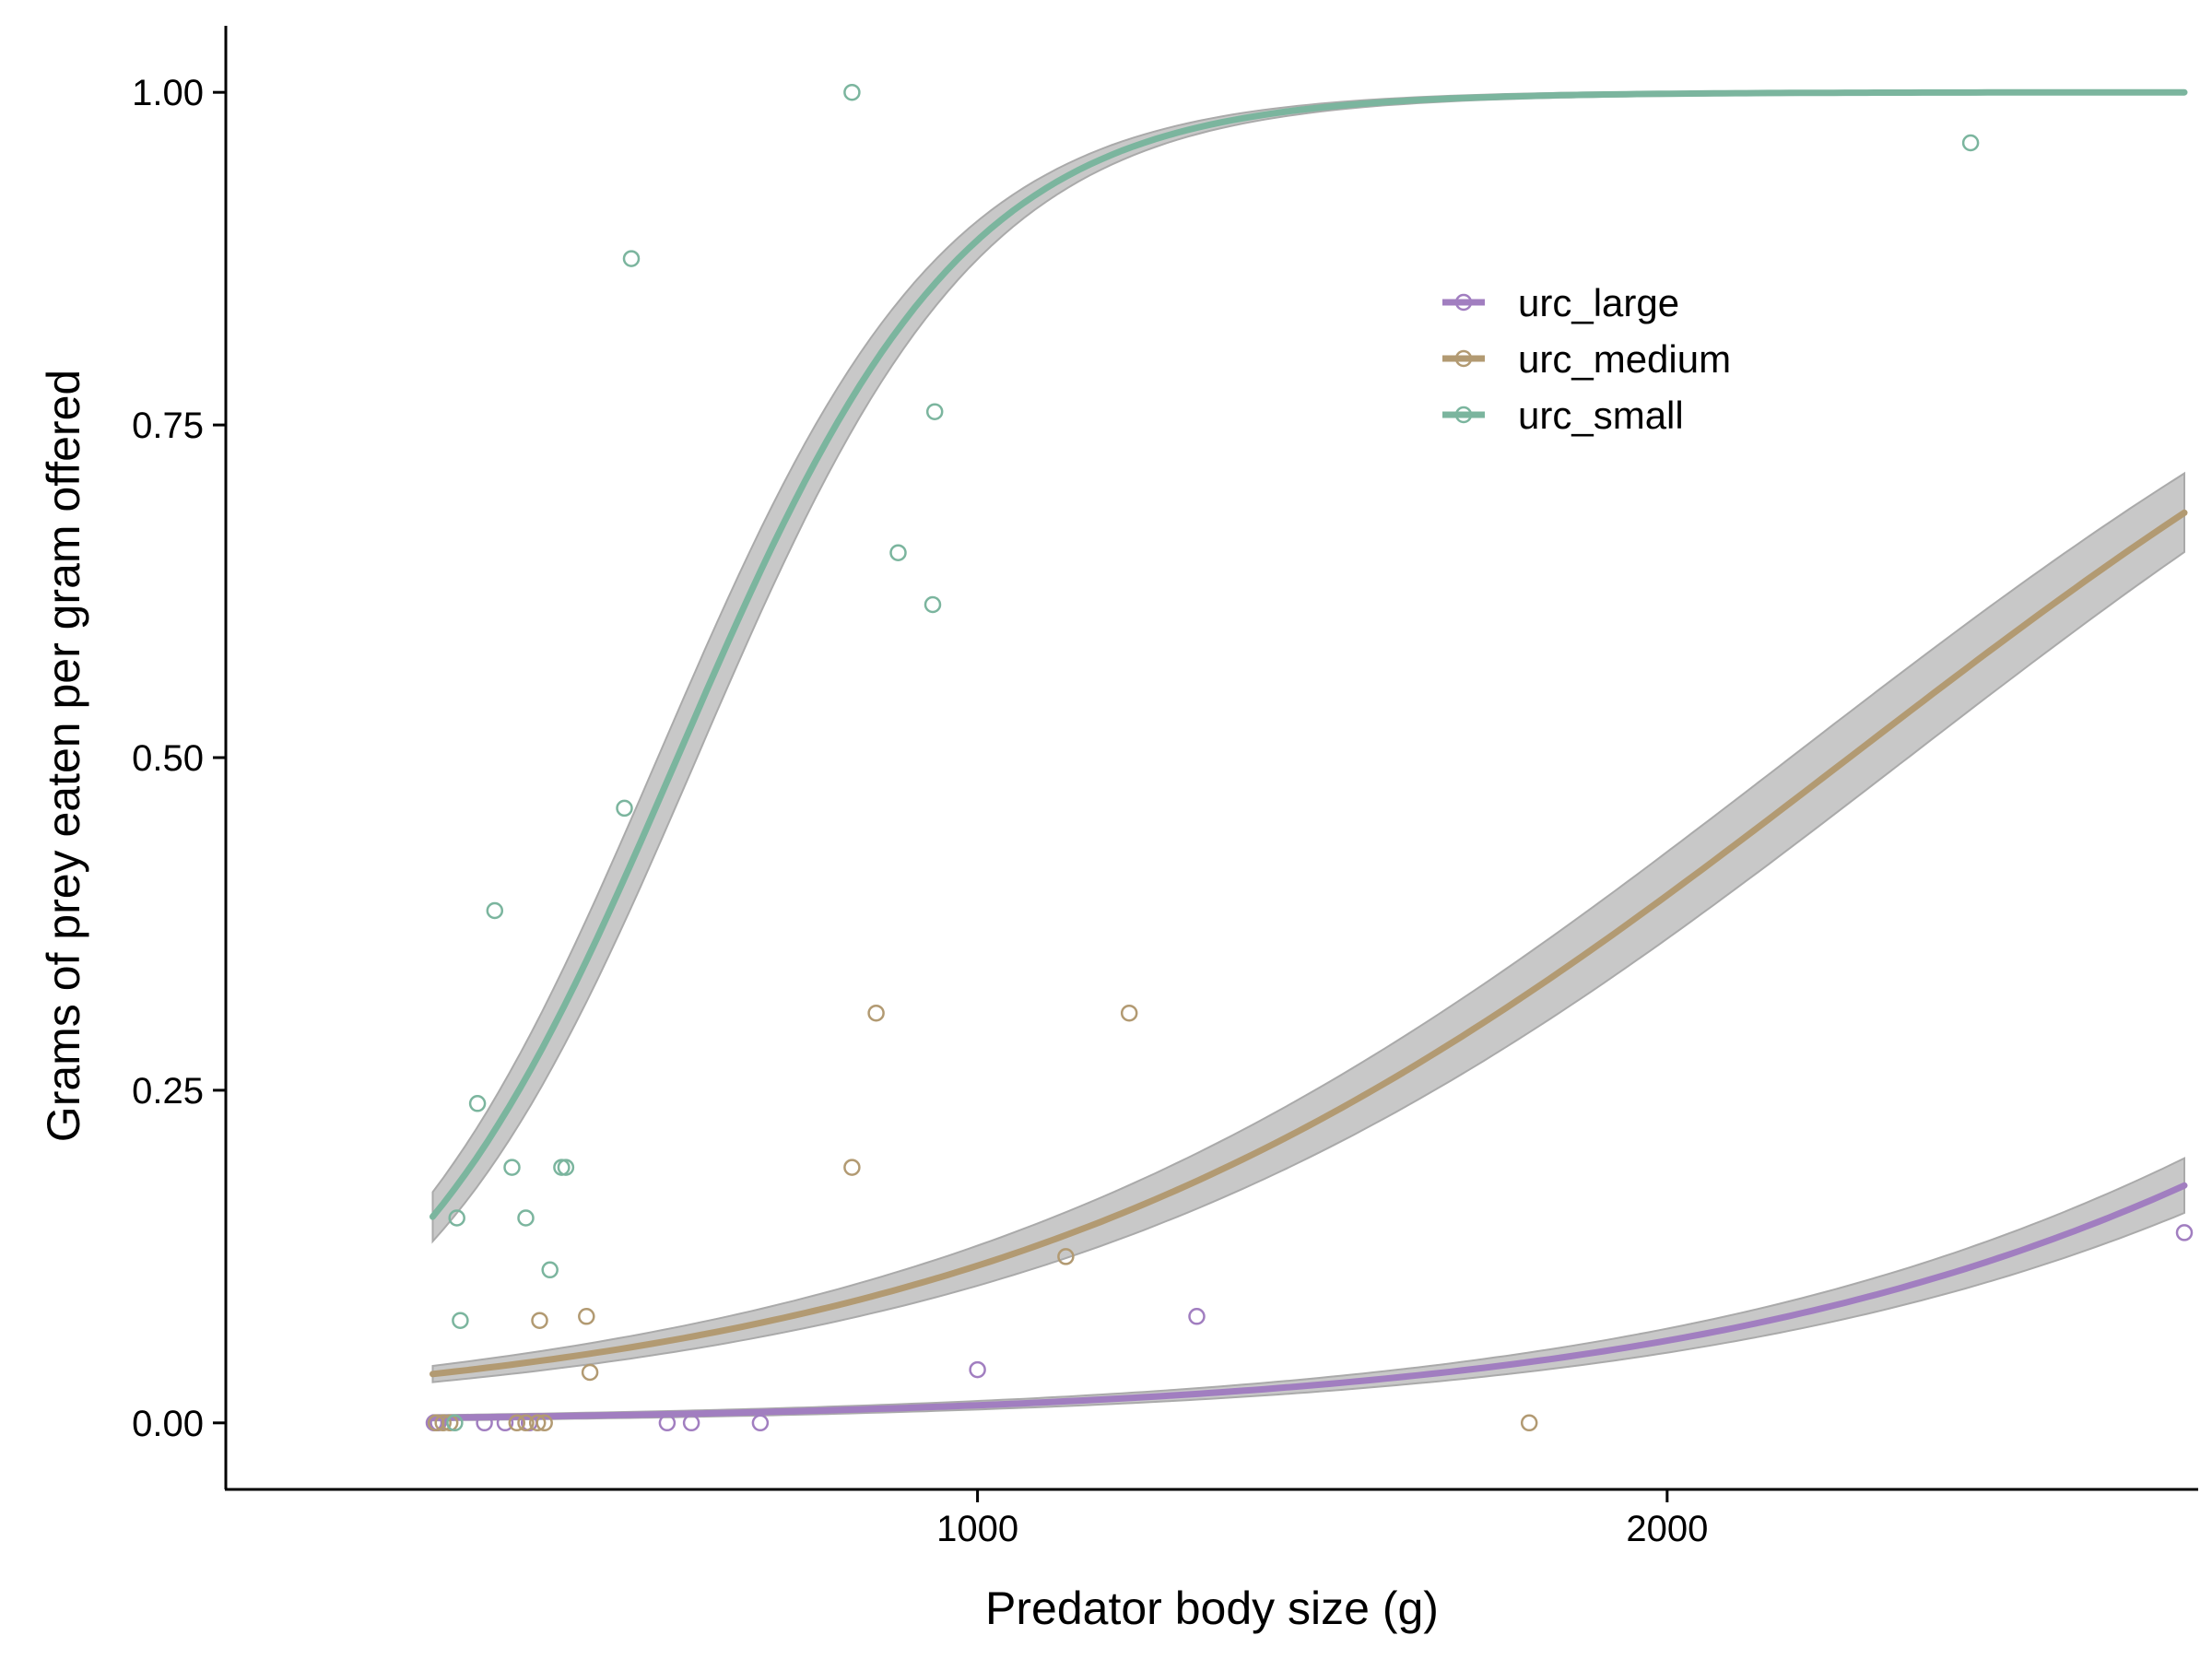  What do you see at coordinates (168, 93) in the screenshot?
I see `y-tick-label: 1.00` at bounding box center [168, 93].